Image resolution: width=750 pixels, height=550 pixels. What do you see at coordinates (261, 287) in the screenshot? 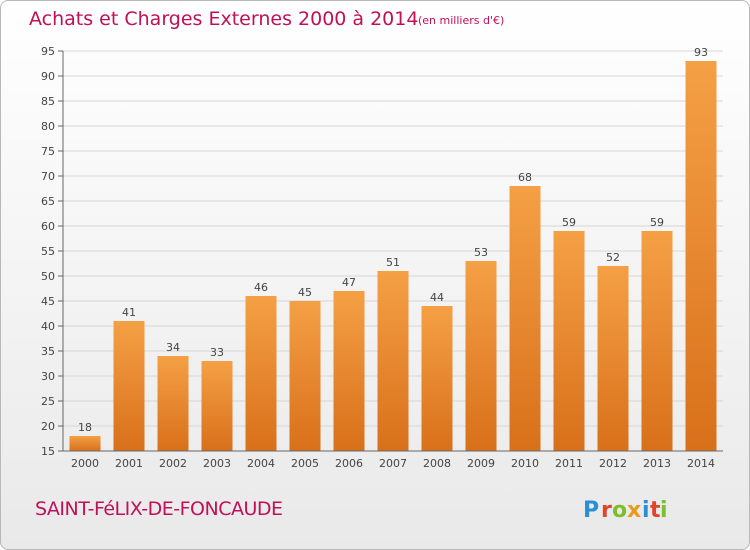
I see `bar-value-label: 46` at bounding box center [261, 287].